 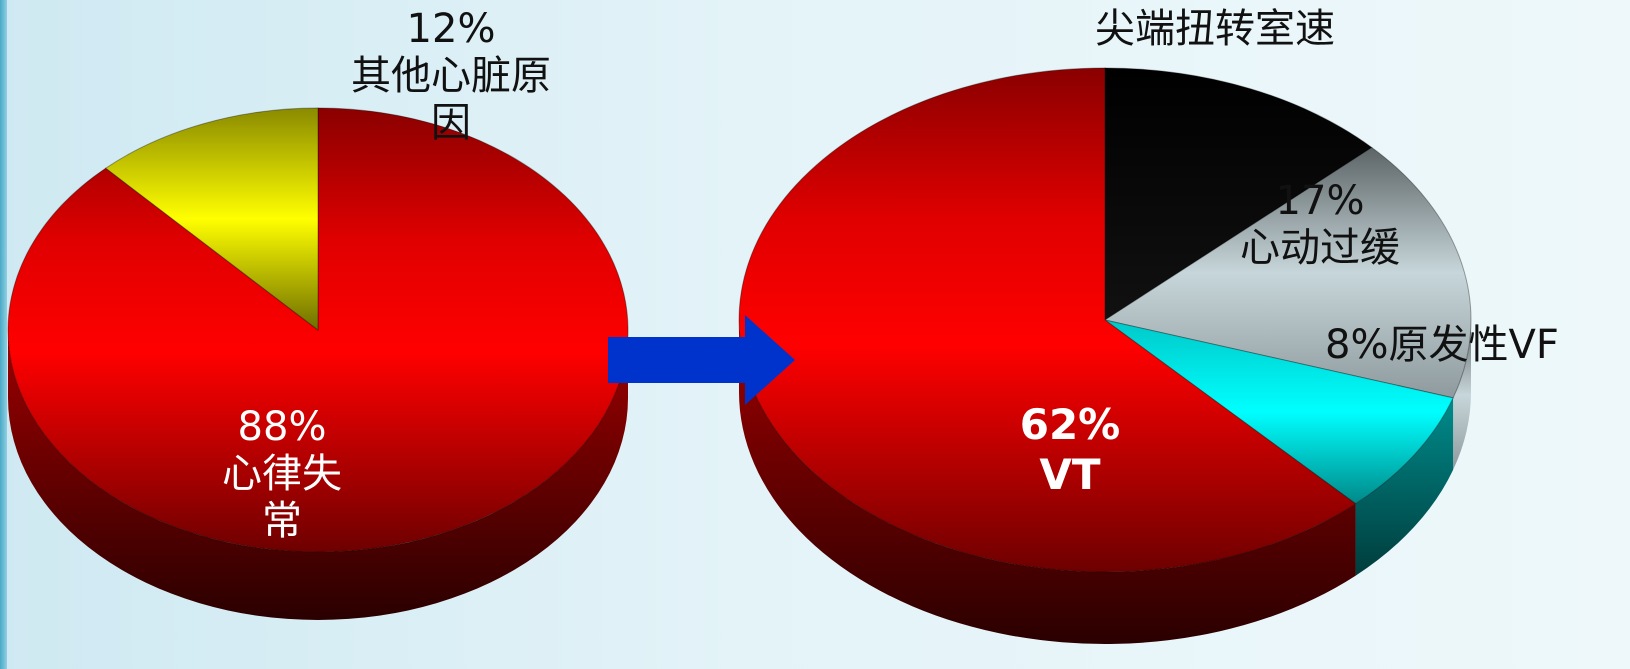 I want to click on slice-percent: 88%, so click(x=282, y=427).